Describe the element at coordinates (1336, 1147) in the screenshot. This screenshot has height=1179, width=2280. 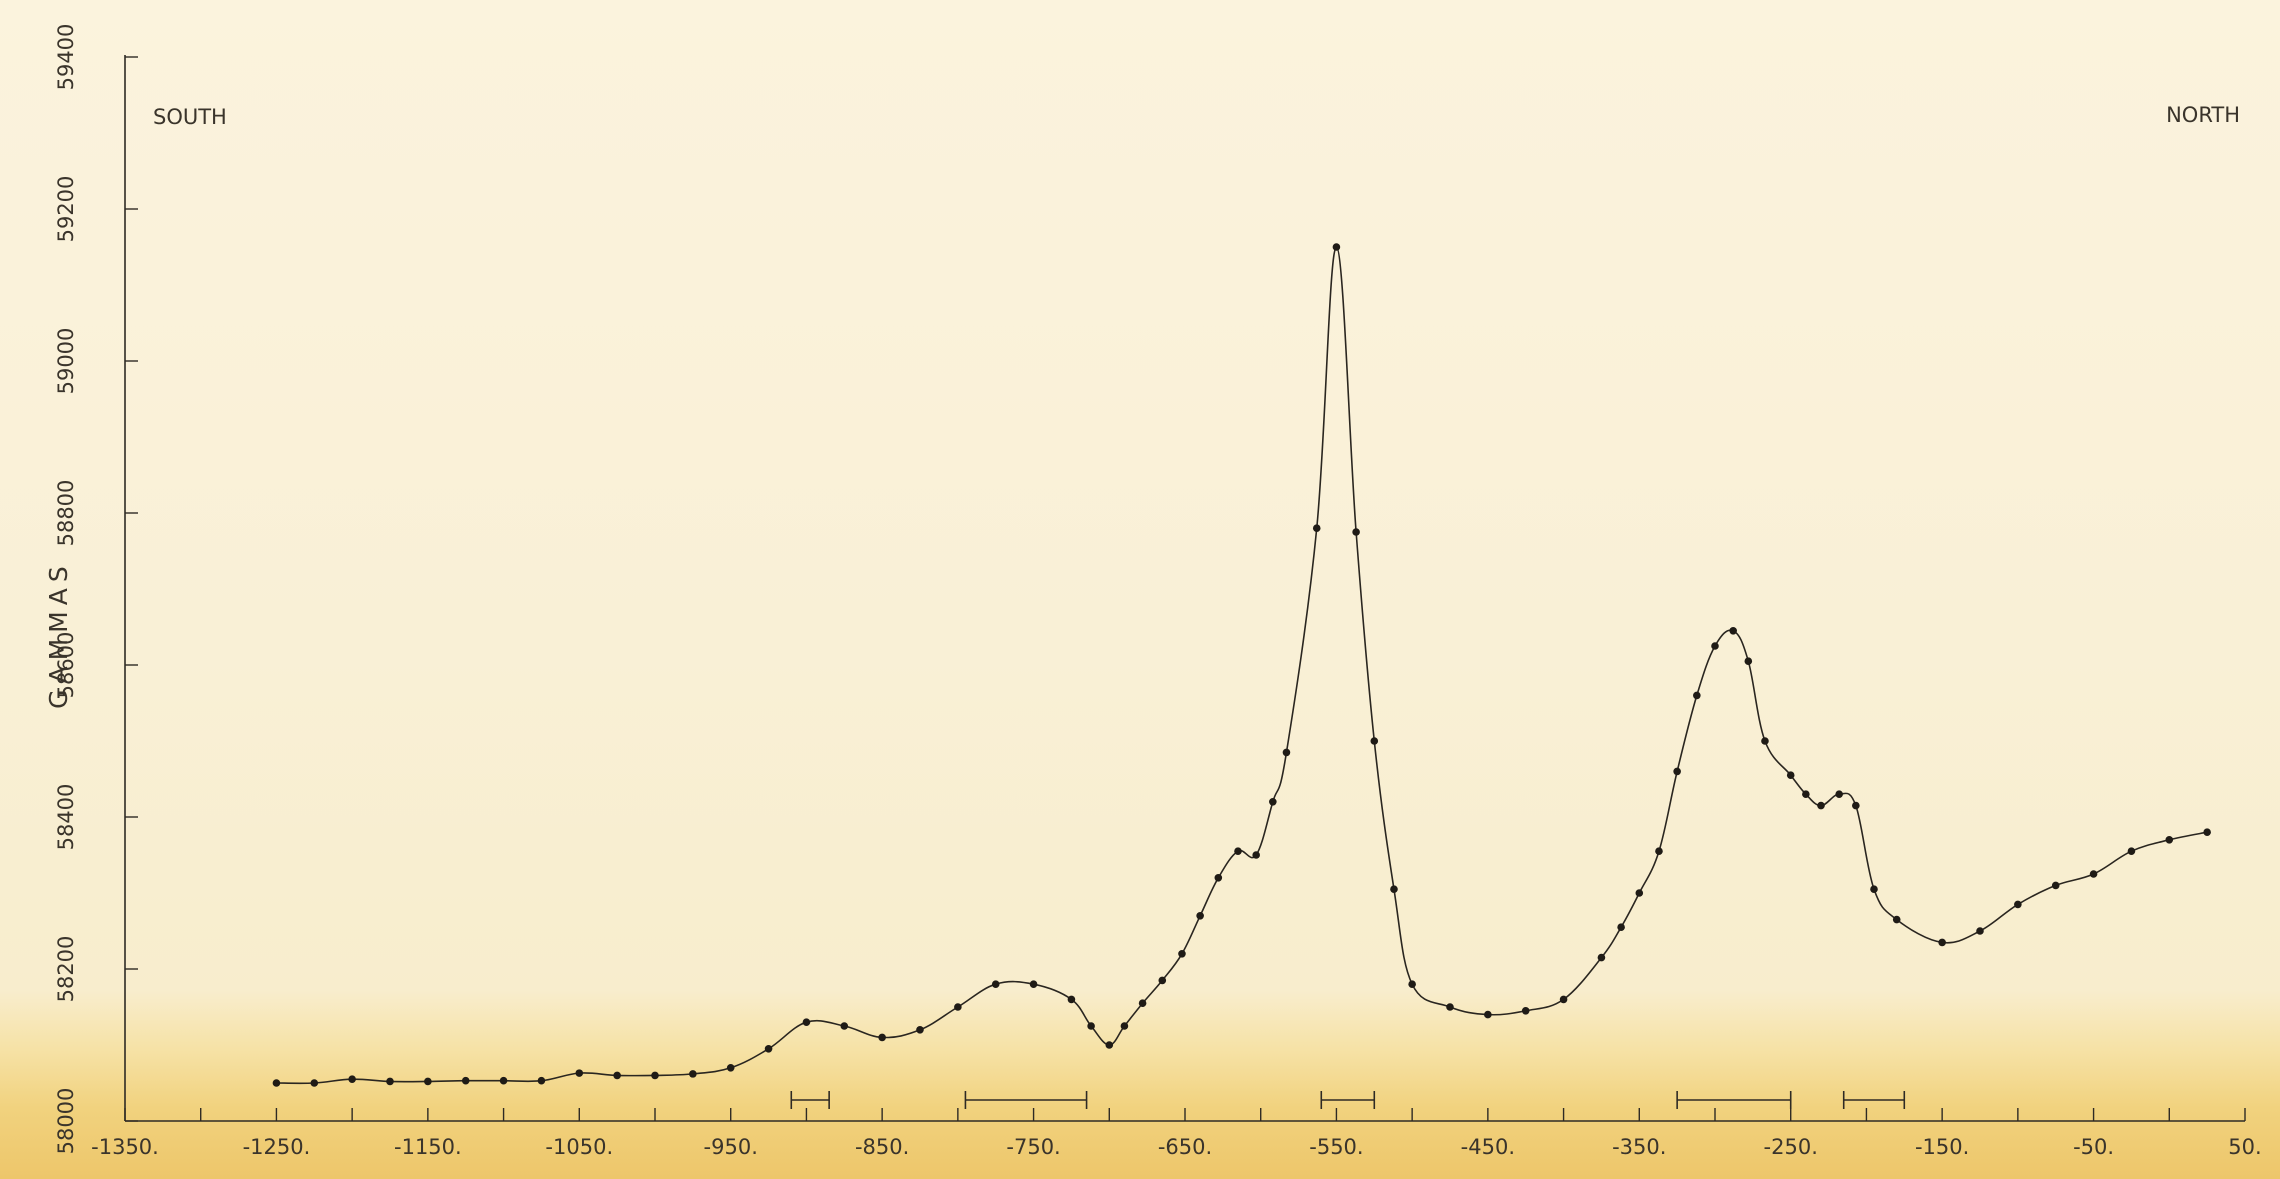
I see `x-tick-label: -550.` at that location.